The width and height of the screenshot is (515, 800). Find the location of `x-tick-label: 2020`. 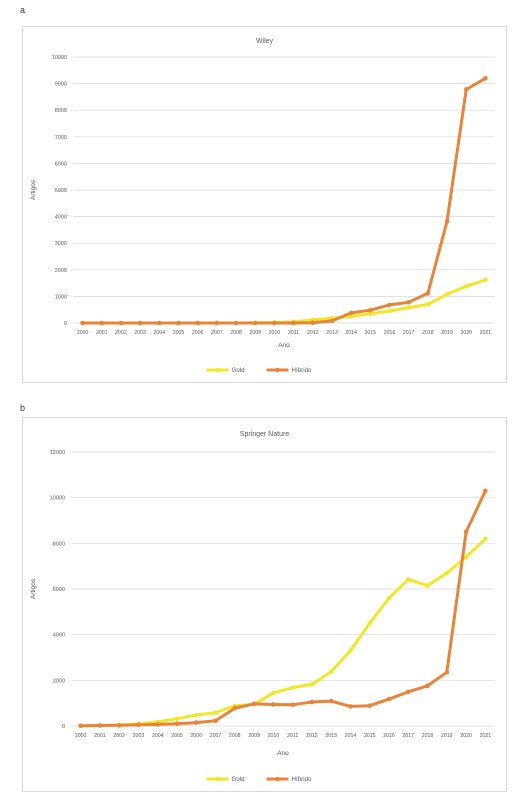

x-tick-label: 2020 is located at coordinates (466, 333).